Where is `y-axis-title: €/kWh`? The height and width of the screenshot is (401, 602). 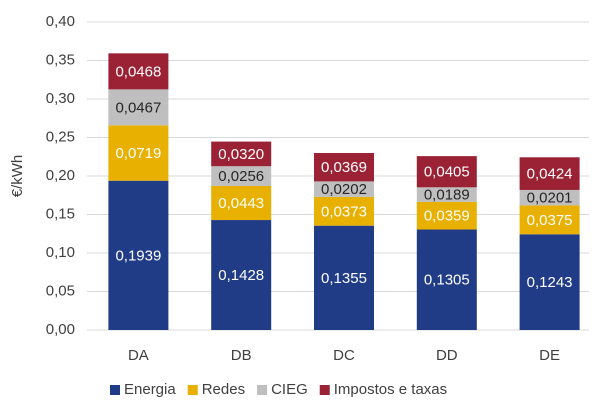 y-axis-title: €/kWh is located at coordinates (17, 176).